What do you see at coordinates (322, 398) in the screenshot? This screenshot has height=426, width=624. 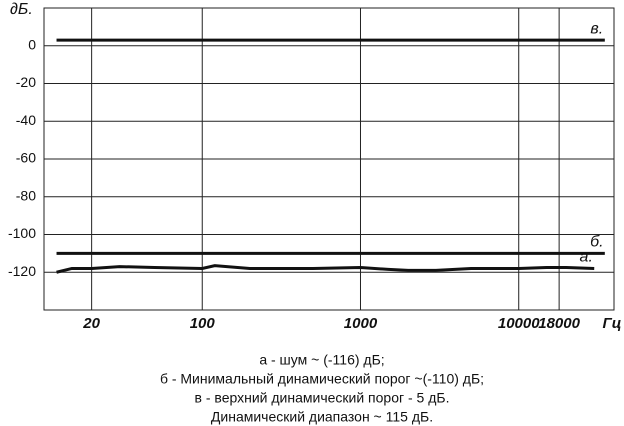 I see `caption-line: в - верхний динамический порог - 5 дБ.` at bounding box center [322, 398].